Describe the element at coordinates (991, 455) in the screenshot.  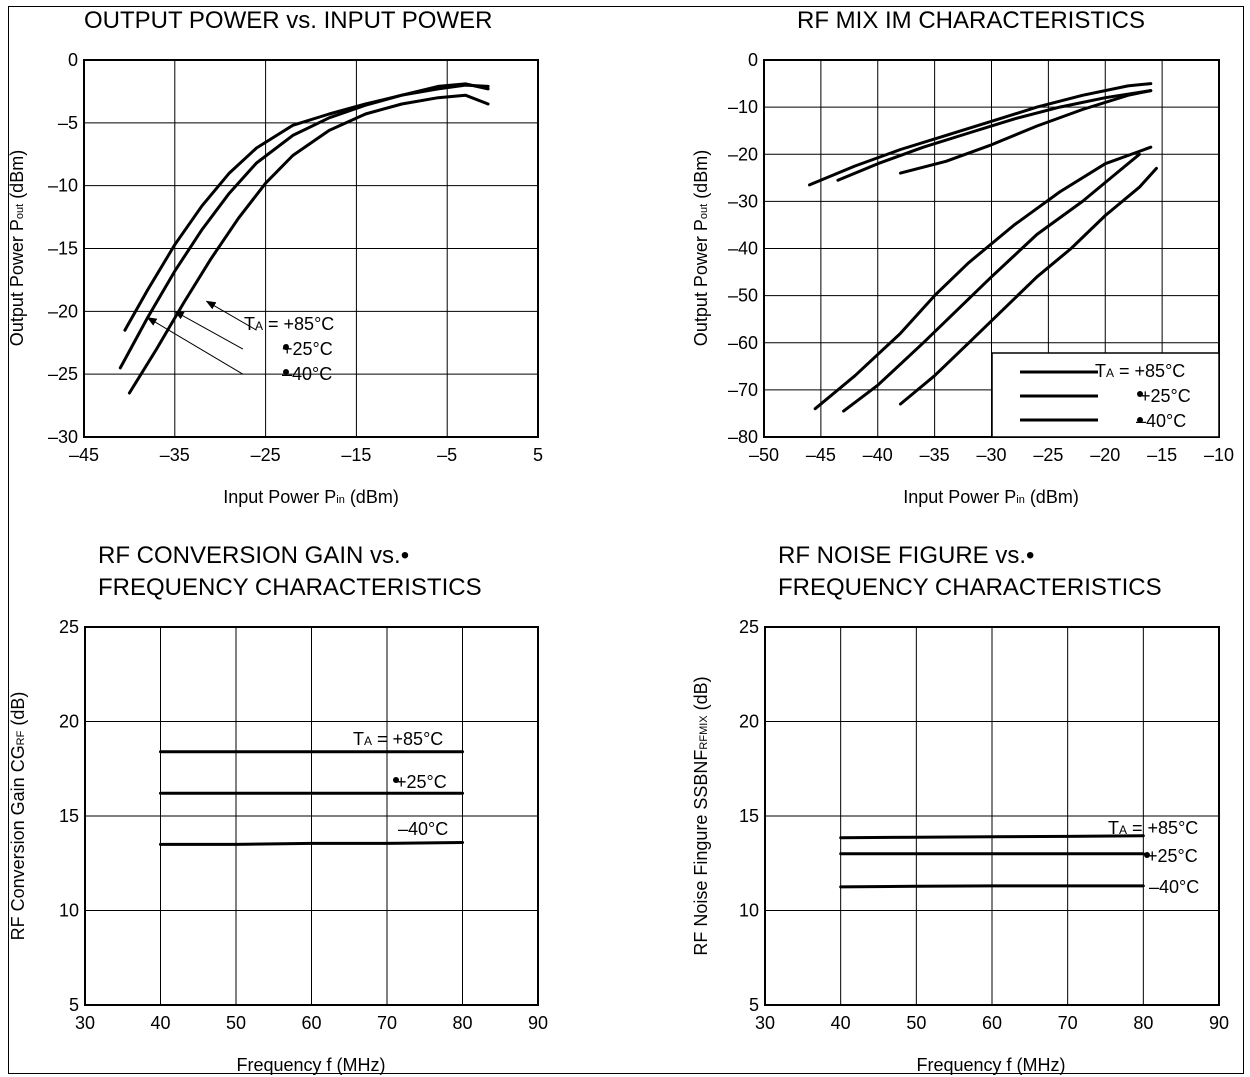
I see `x-tick-label: –30` at that location.